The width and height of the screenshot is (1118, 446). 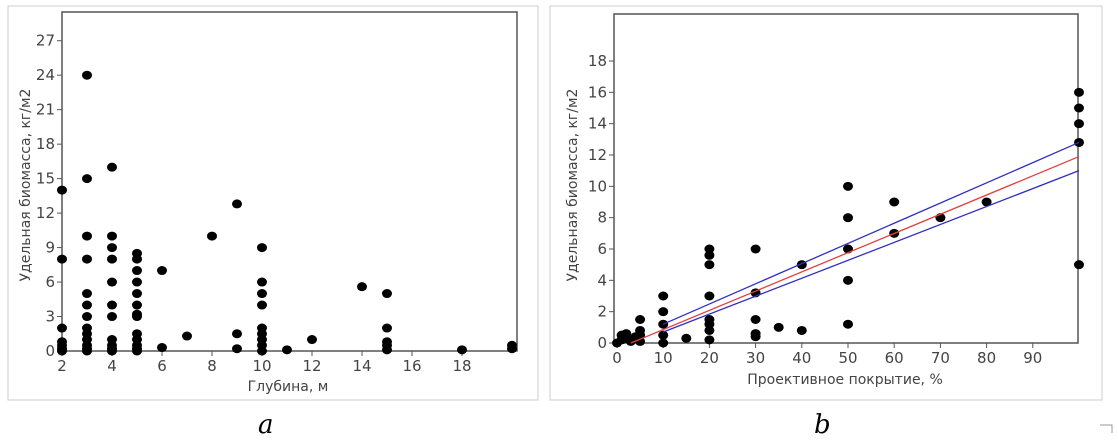 I want to click on x-tick-label: 70, so click(x=940, y=358).